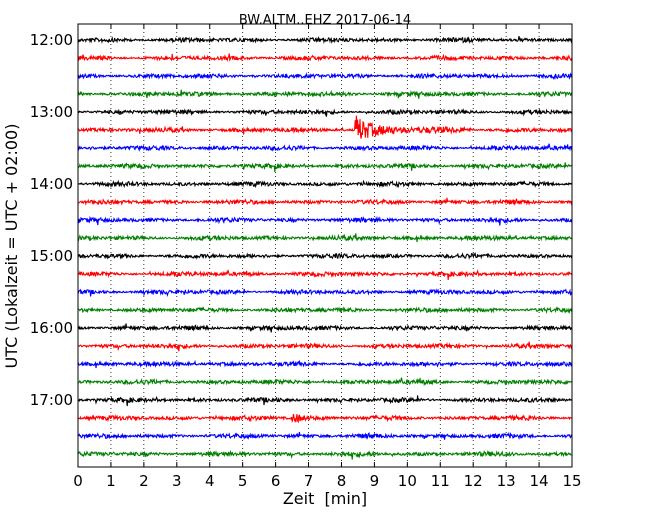 The image size is (650, 520). I want to click on y-tick-label: 13:00, so click(51, 112).